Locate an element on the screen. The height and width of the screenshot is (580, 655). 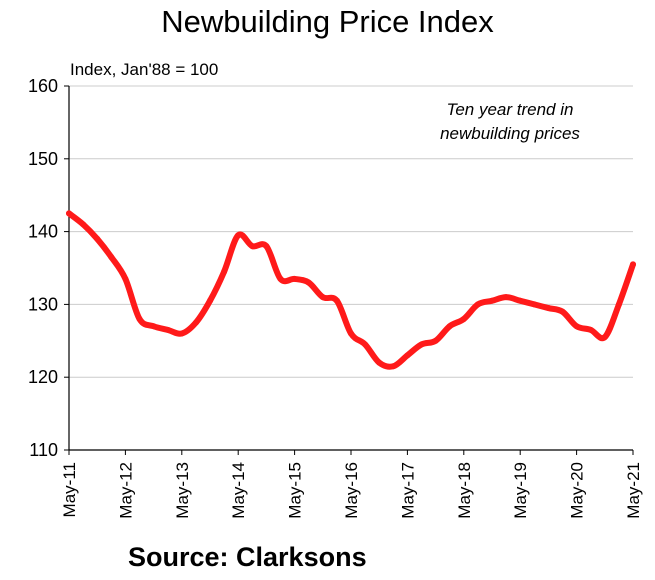
chart-title: Newbuilding Price Index is located at coordinates (327, 21).